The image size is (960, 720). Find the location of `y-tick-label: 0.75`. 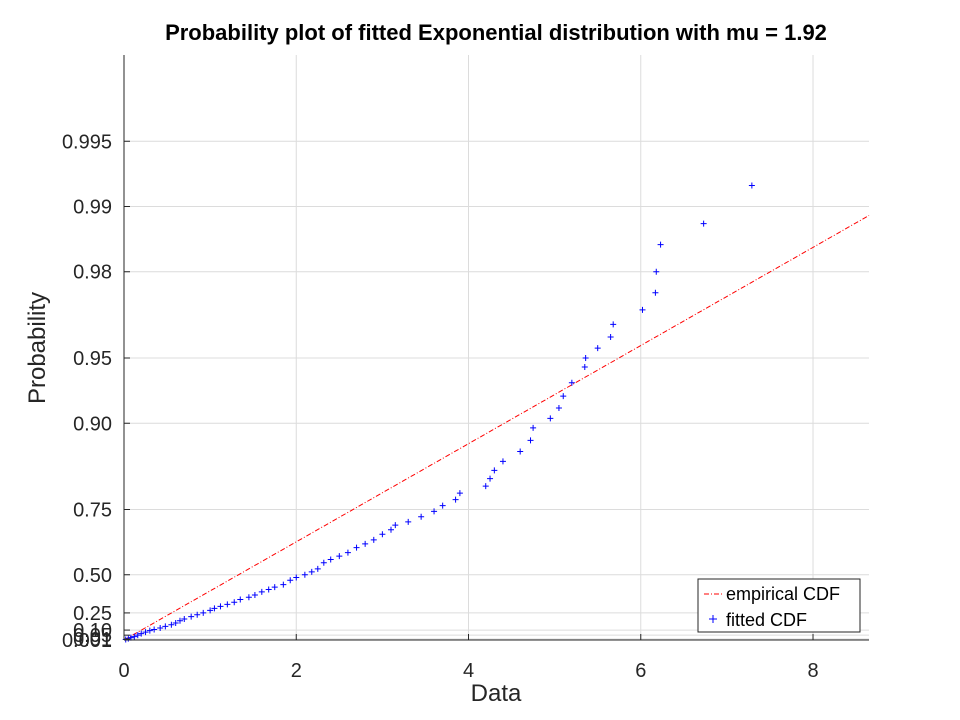

y-tick-label: 0.75 is located at coordinates (92, 511).